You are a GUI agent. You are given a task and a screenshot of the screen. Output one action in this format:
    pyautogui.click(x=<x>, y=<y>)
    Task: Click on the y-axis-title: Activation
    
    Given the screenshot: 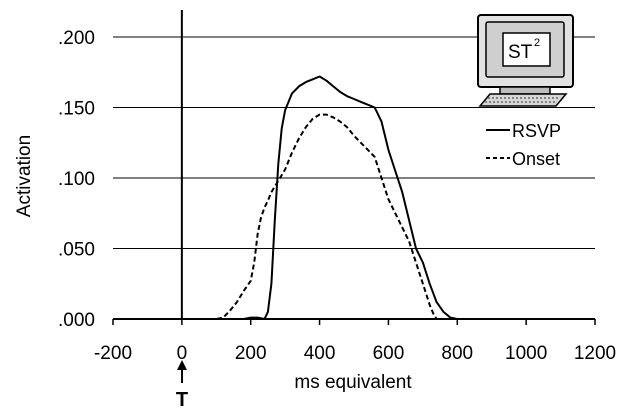 What is the action you would take?
    pyautogui.click(x=24, y=176)
    